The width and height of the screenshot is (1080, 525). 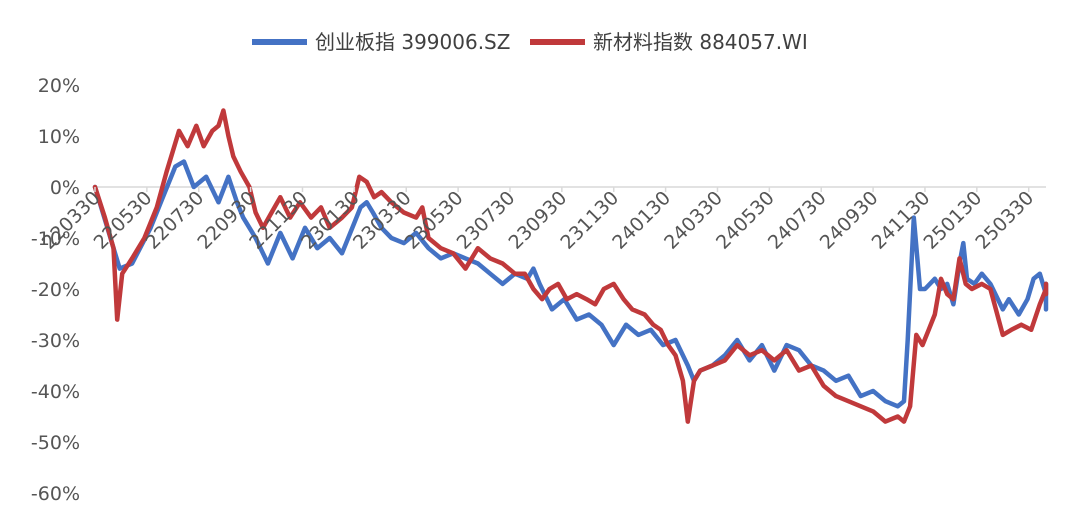 I want to click on y-tick-label: -10%, so click(x=55, y=239).